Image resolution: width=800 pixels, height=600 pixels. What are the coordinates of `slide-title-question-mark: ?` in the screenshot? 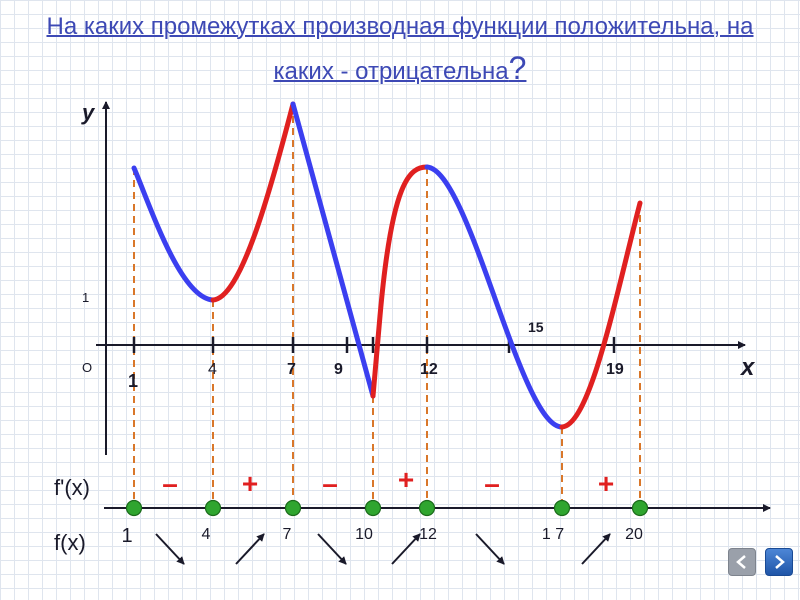 It's located at (517, 67).